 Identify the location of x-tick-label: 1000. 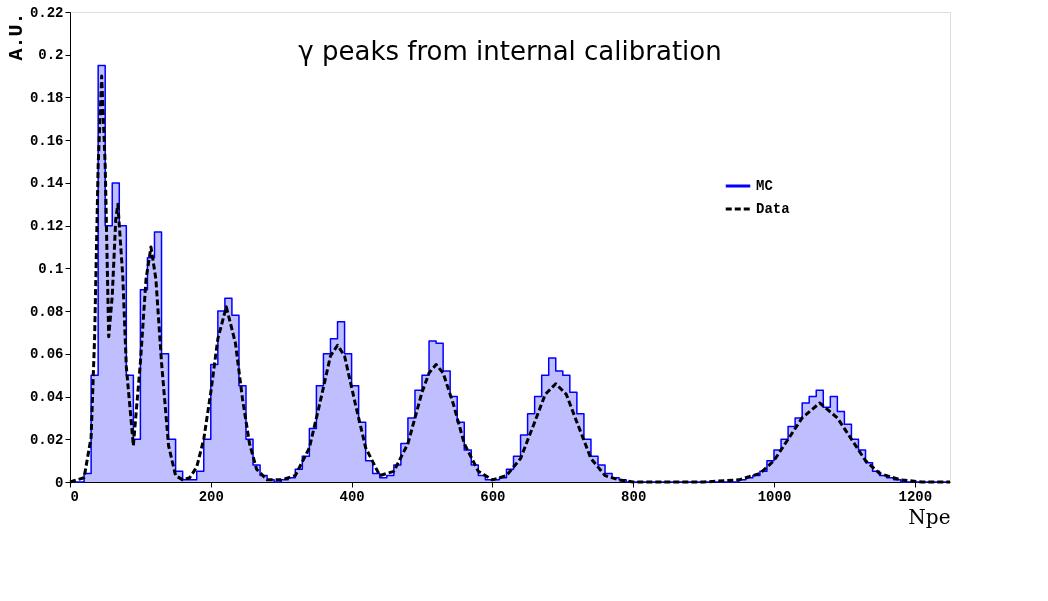
(774, 496).